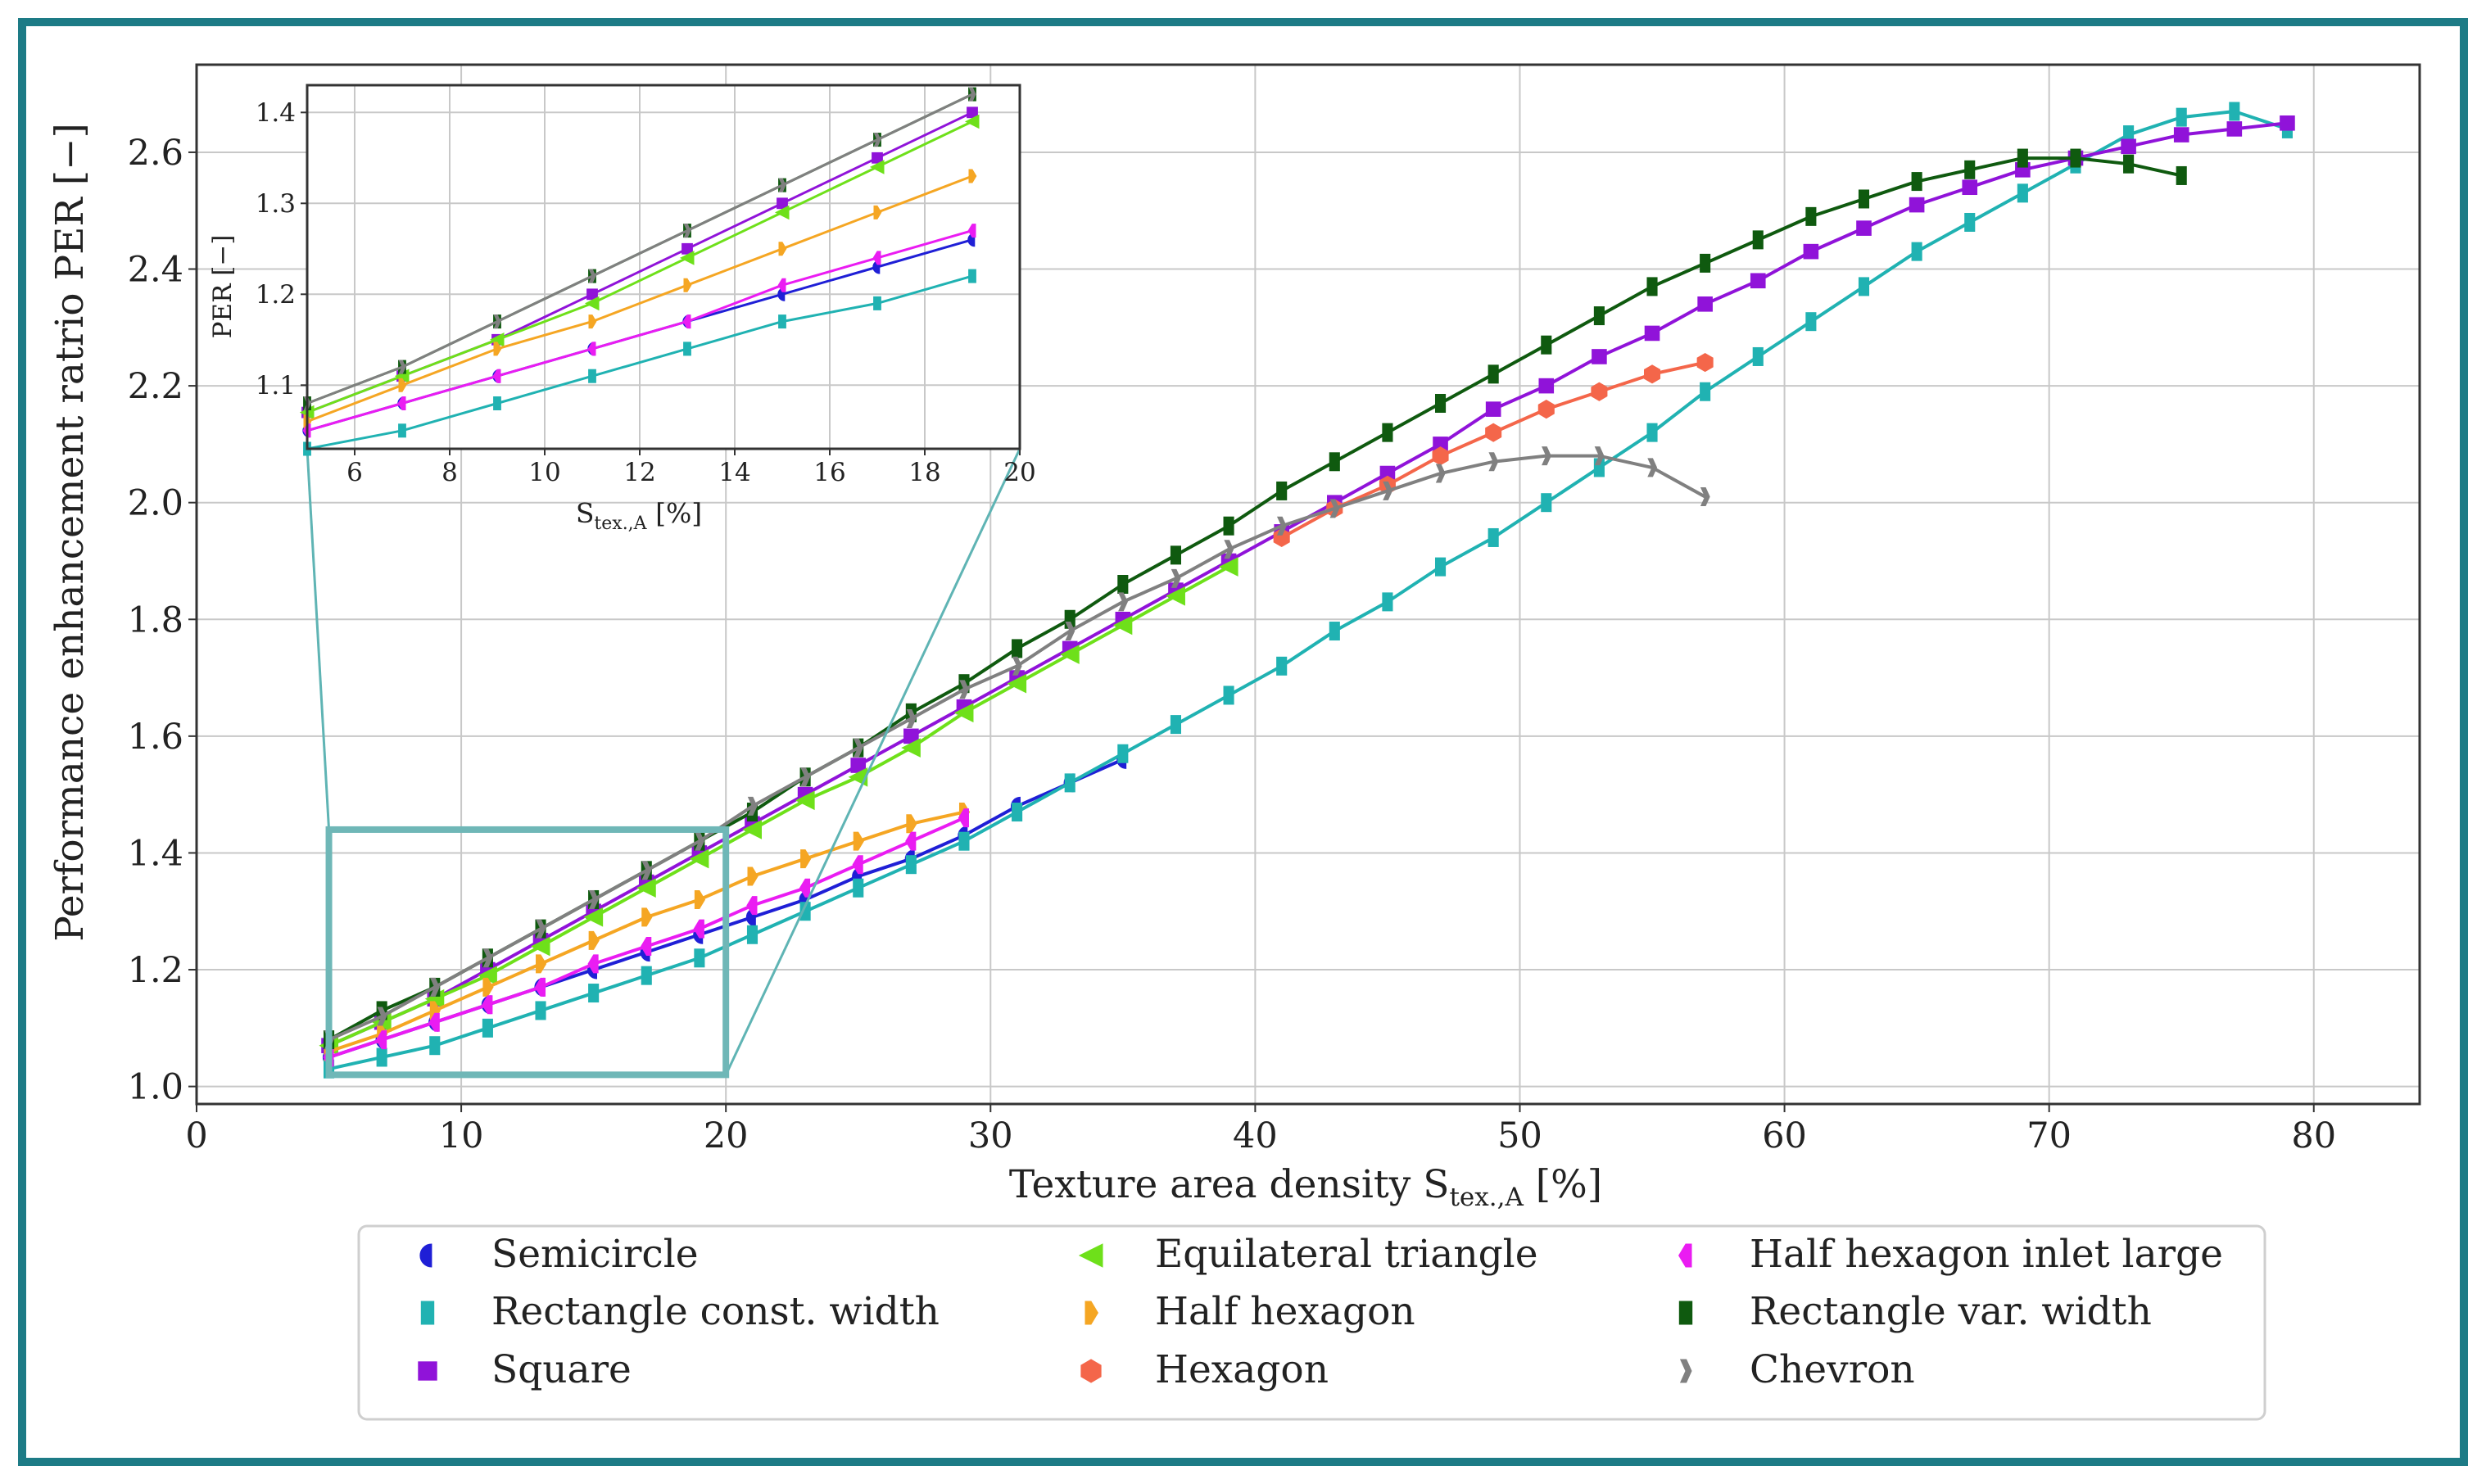 This screenshot has height=1484, width=2486. What do you see at coordinates (924, 472) in the screenshot?
I see `x-tick-label: 18` at bounding box center [924, 472].